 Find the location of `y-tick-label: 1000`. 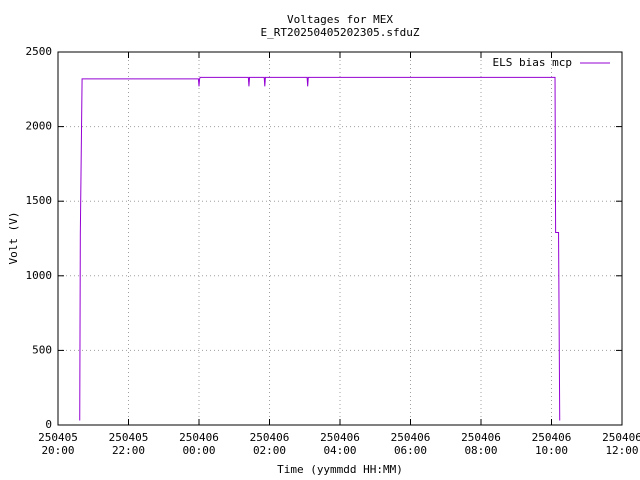

y-tick-label: 1000 is located at coordinates (39, 275).